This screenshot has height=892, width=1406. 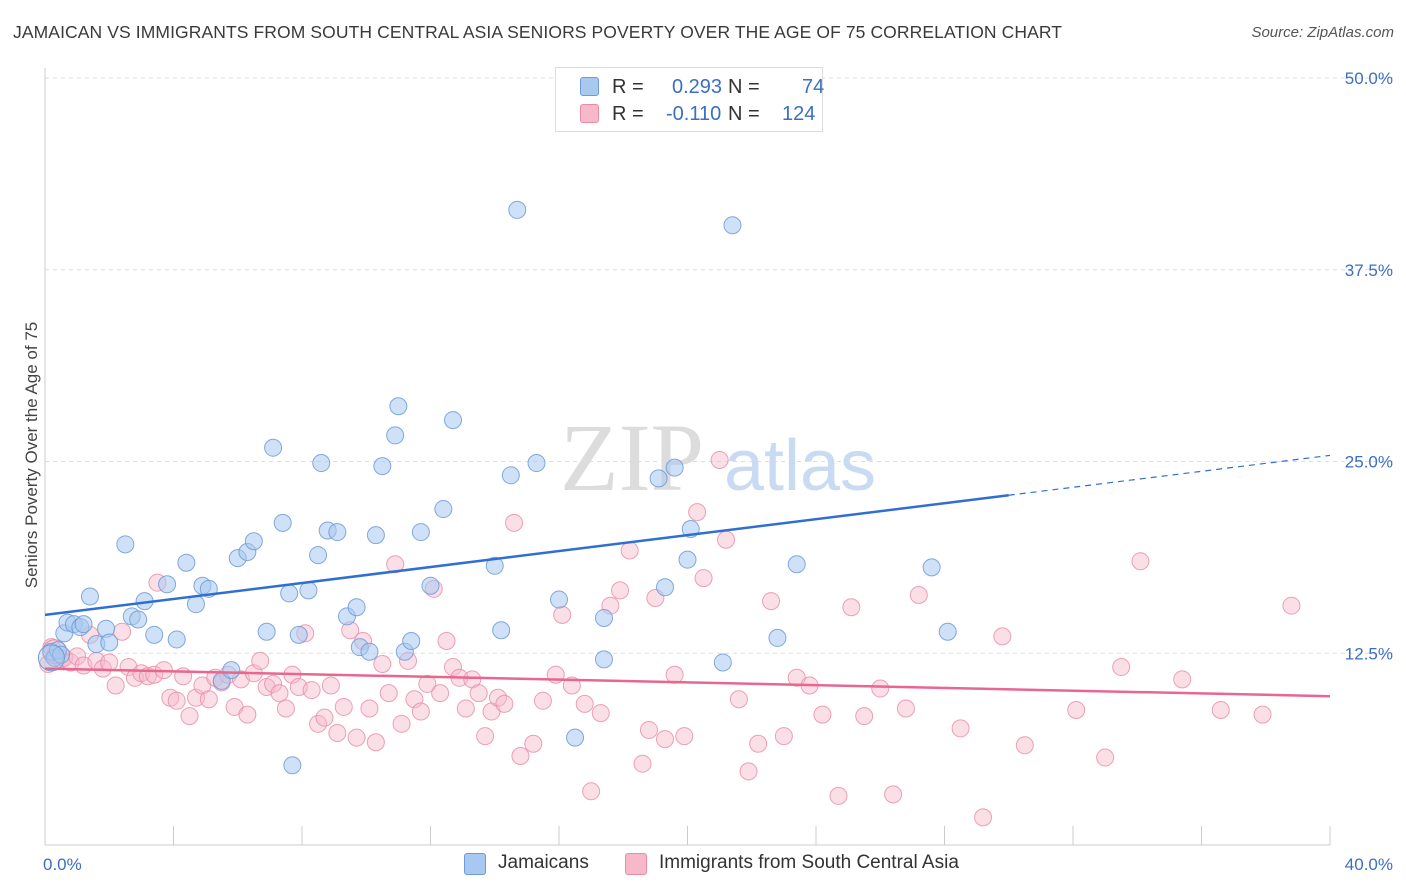 I want to click on watermark-zip: ZIP, so click(x=632, y=457).